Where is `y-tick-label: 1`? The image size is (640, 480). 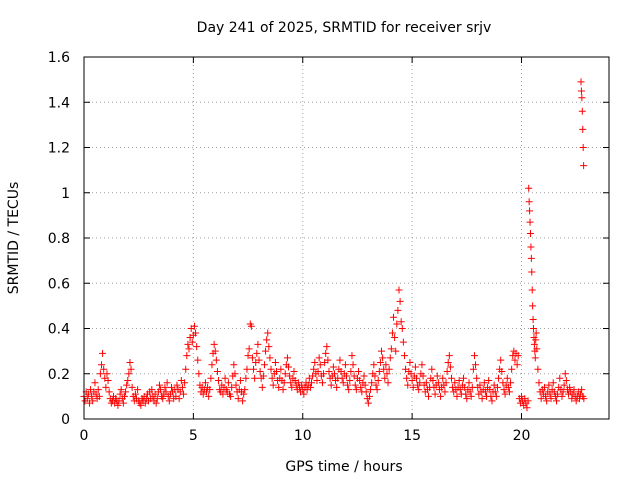 y-tick-label: 1 is located at coordinates (65, 194).